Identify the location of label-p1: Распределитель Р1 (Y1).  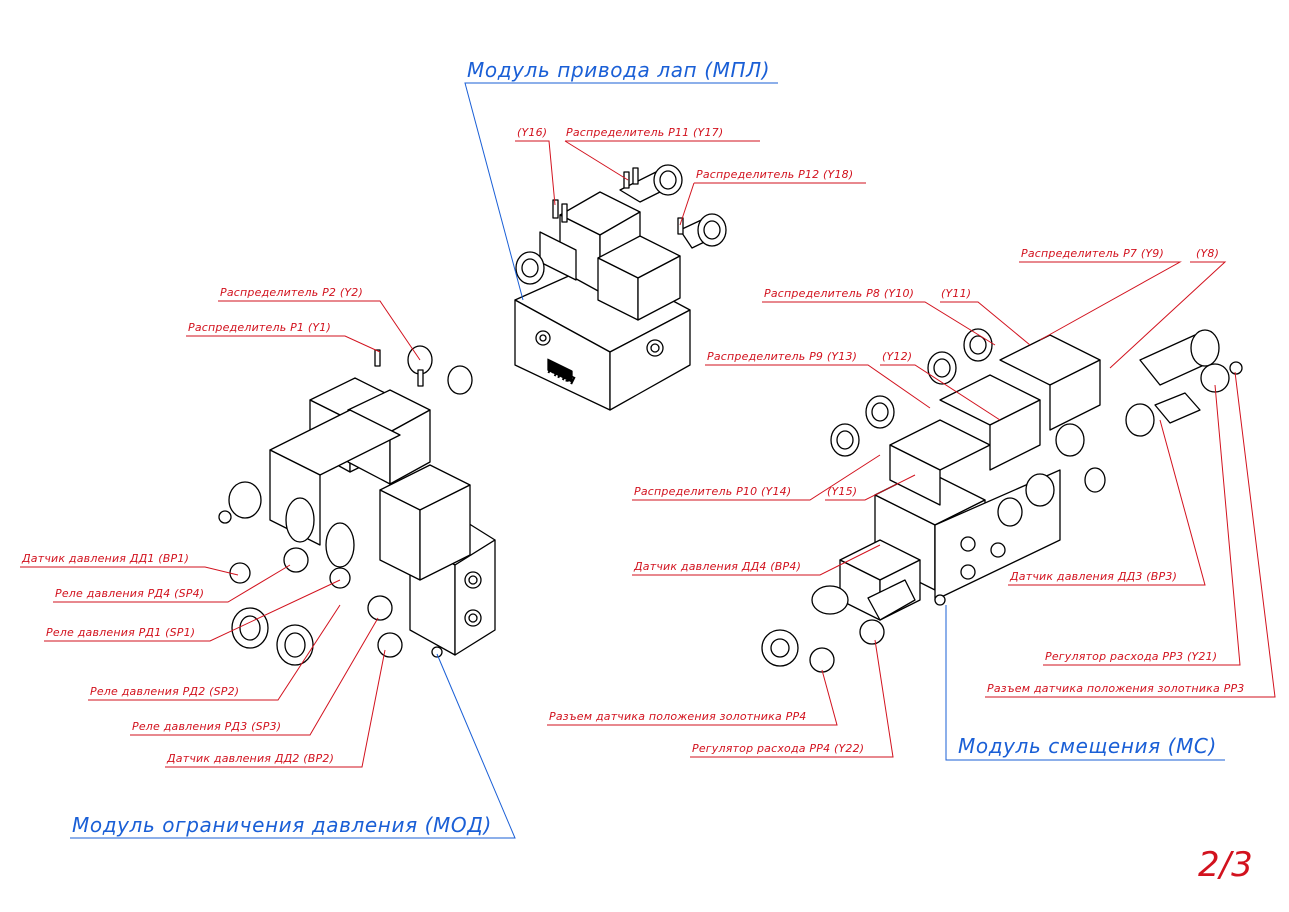
(259, 327).